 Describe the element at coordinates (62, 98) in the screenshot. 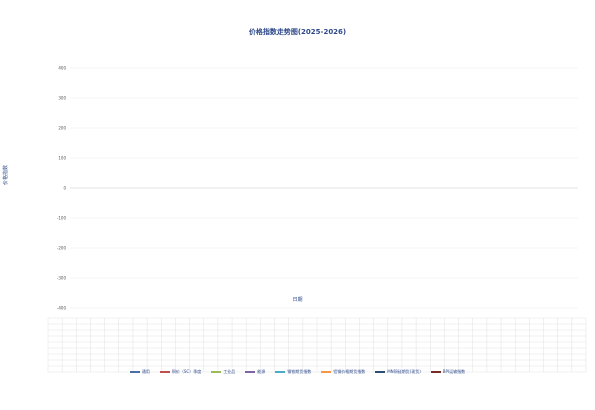

I see `y-tick-label: 300` at that location.